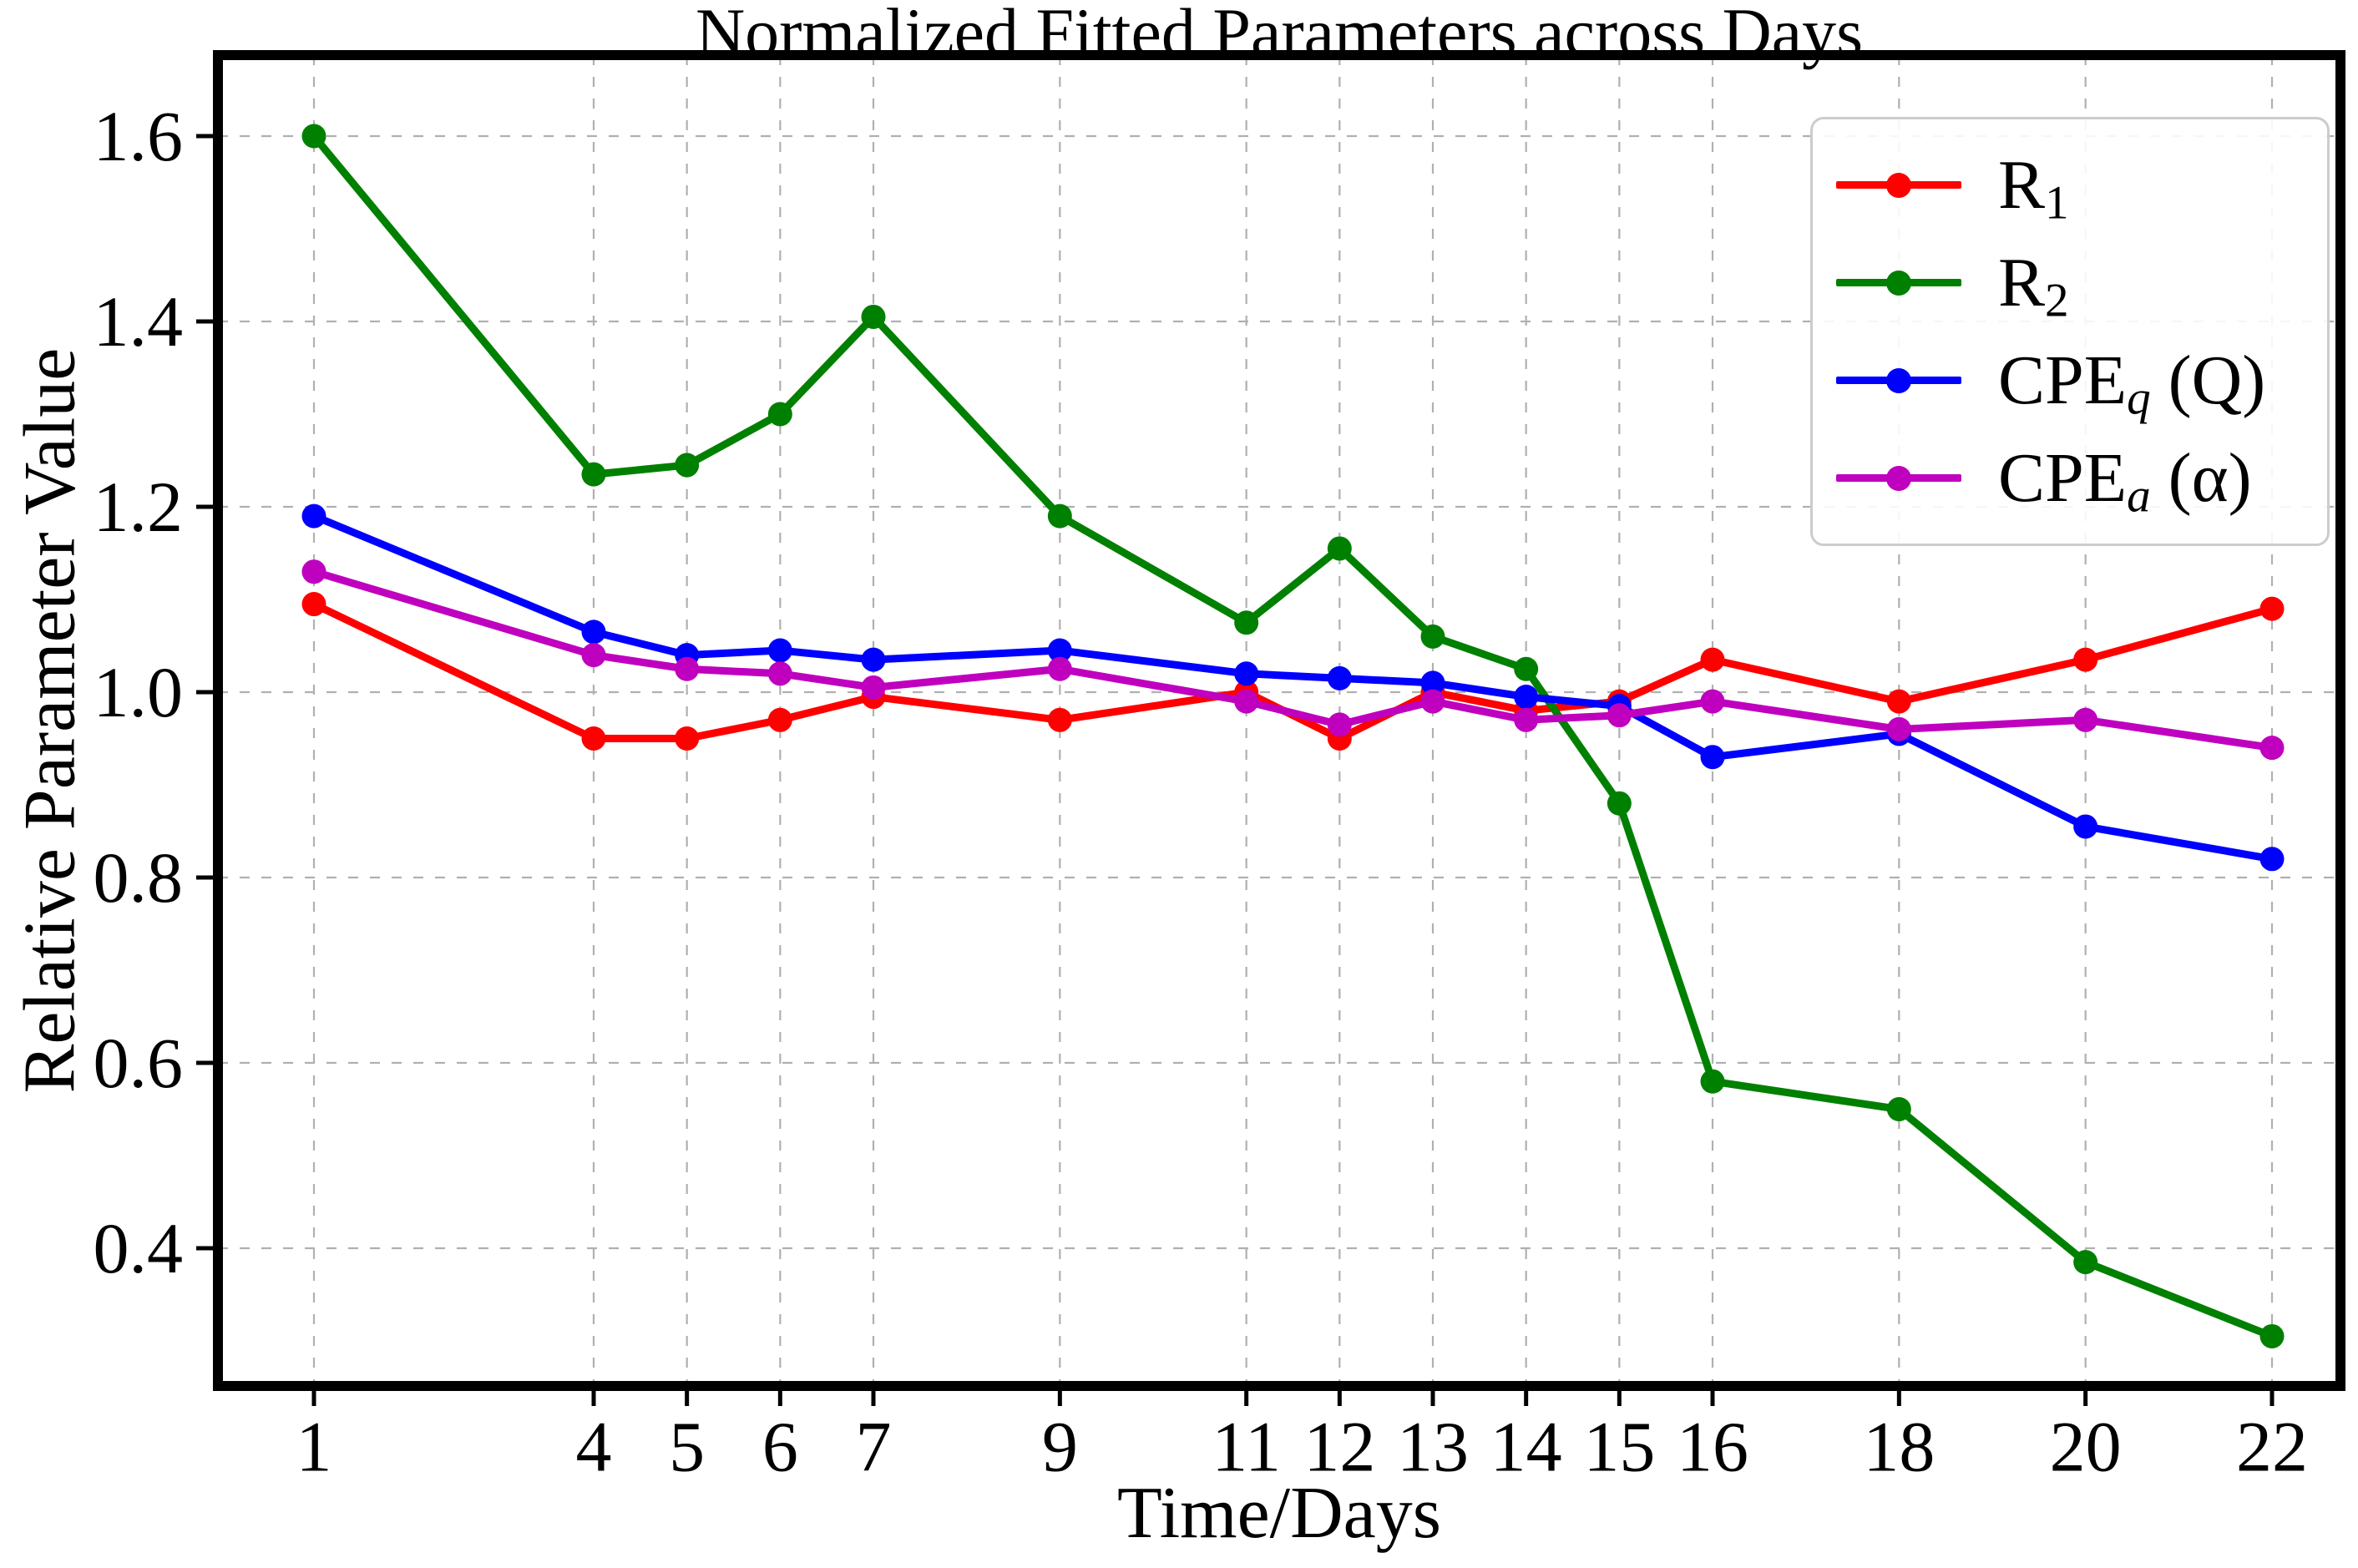  I want to click on y-tick-label: 1.4, so click(139, 321).